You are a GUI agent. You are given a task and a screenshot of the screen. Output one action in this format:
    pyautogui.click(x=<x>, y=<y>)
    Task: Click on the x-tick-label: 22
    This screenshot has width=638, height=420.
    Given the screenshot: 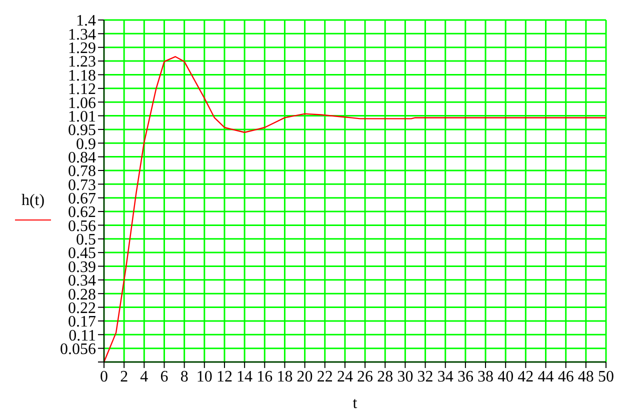 What is the action you would take?
    pyautogui.click(x=324, y=377)
    